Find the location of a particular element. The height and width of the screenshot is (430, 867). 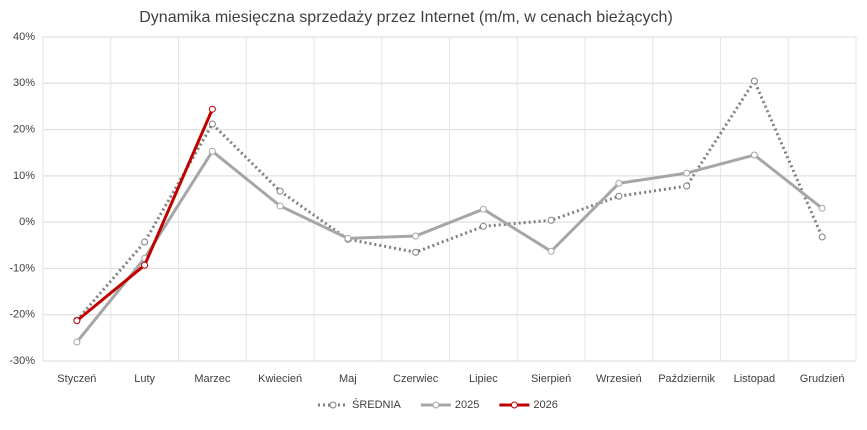

legend-label: ŚREDNIA is located at coordinates (377, 404).